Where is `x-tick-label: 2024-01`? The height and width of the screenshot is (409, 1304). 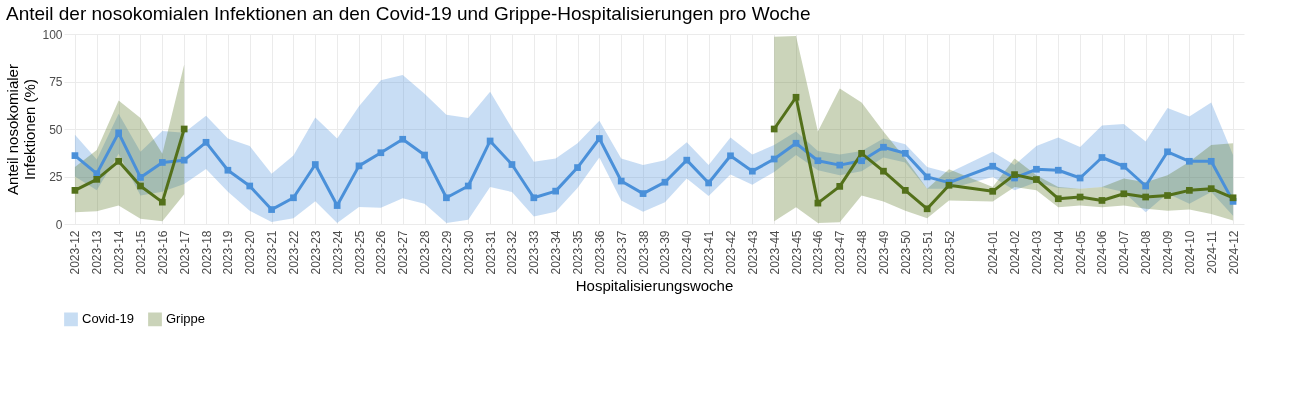 x-tick-label: 2024-01 is located at coordinates (993, 252).